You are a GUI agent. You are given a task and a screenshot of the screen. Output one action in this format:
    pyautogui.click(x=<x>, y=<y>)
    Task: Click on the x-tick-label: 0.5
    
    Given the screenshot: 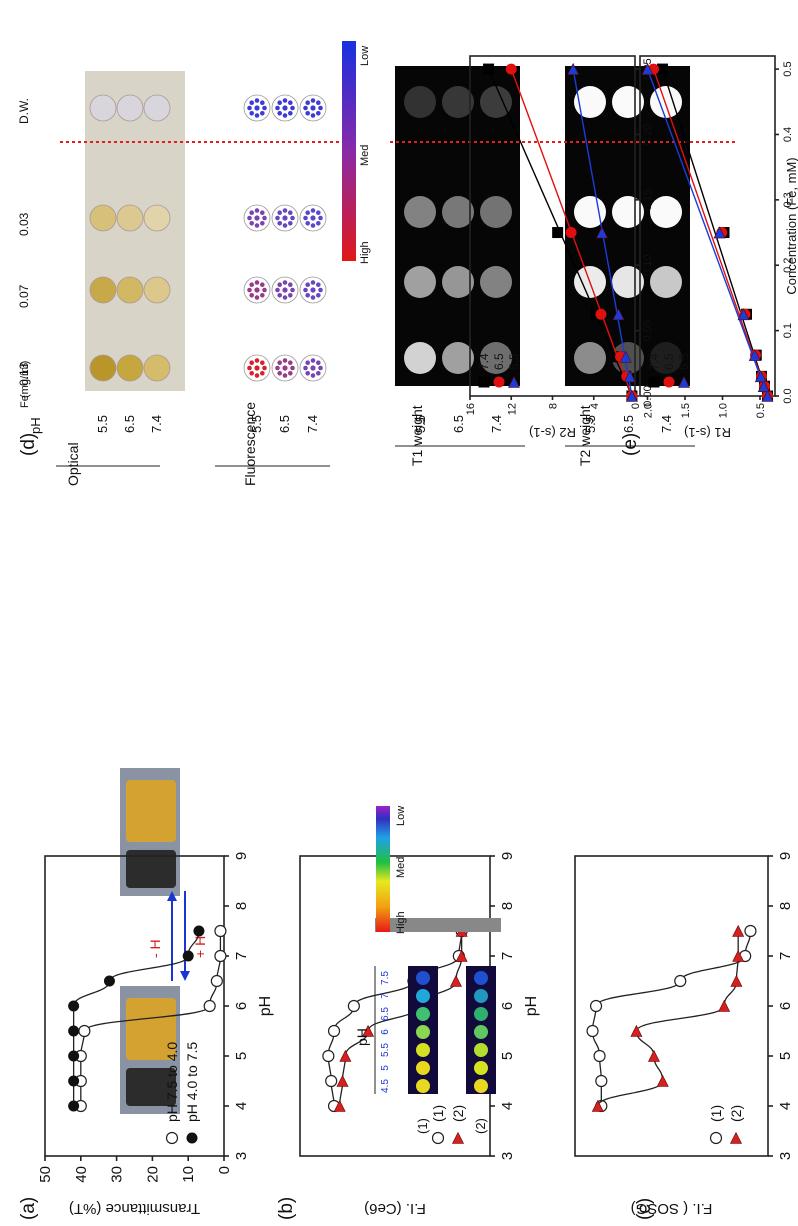 What is the action you would take?
    pyautogui.click(x=788, y=68)
    